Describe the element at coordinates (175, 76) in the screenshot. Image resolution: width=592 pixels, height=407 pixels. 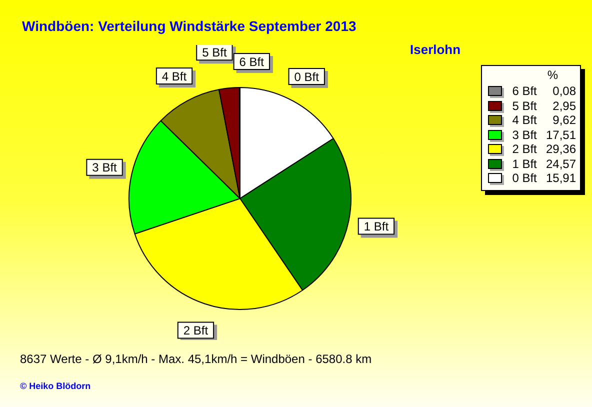
I see `slice-label: 4 Bft` at that location.